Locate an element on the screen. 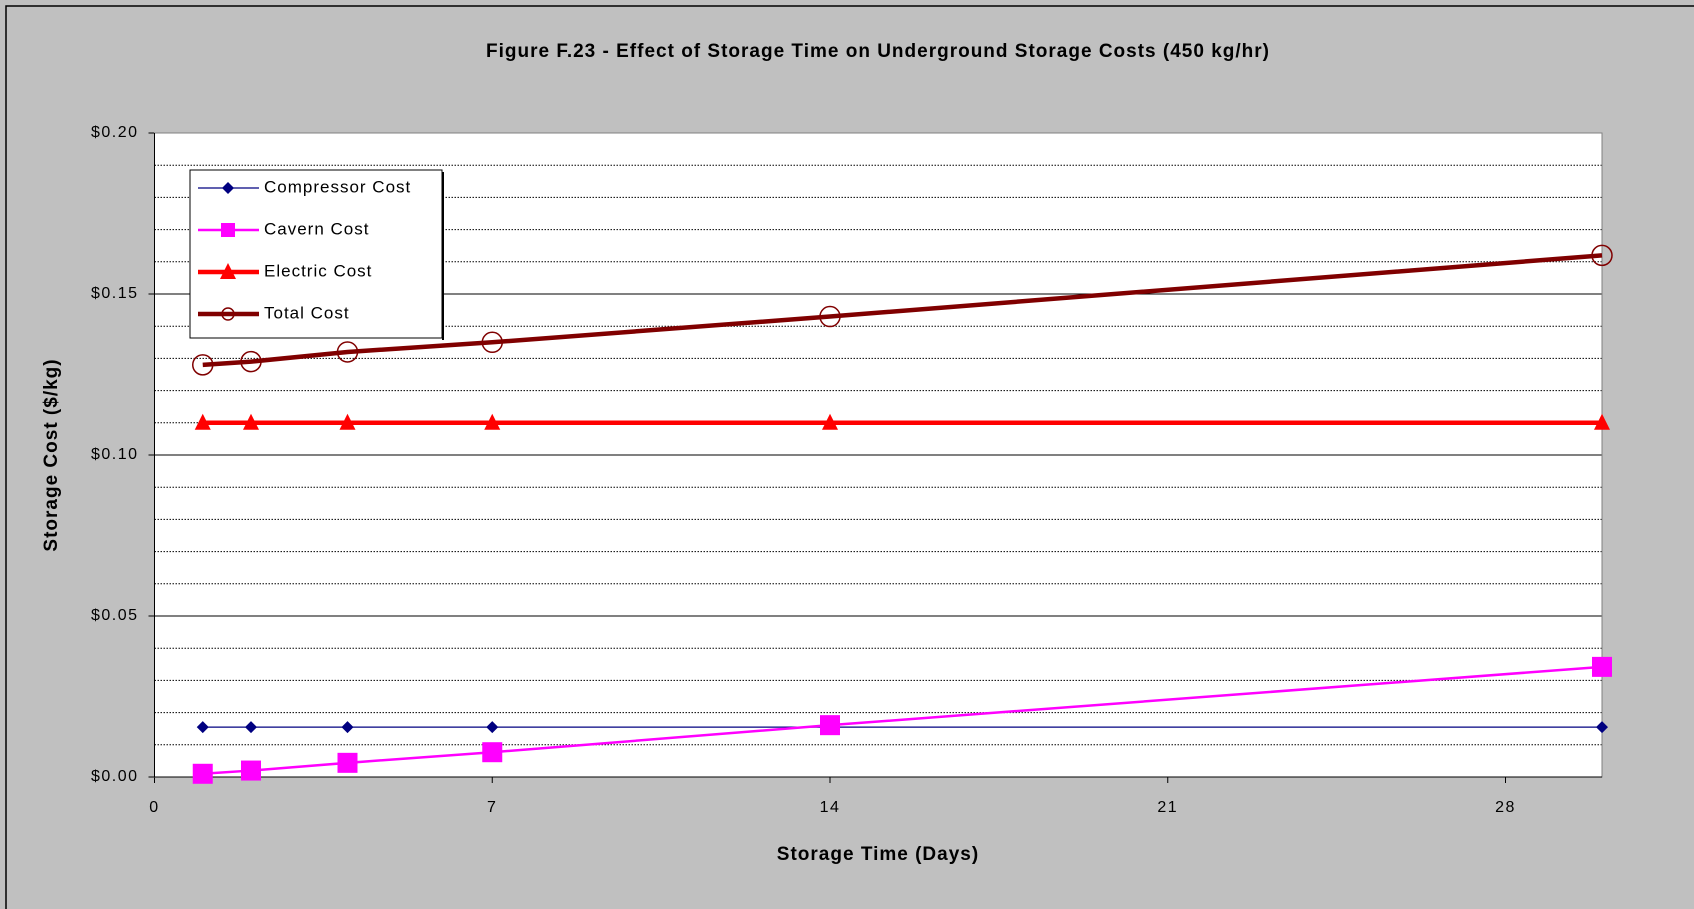 Image resolution: width=1694 pixels, height=909 pixels. y-tick-label: $0.05 is located at coordinates (115, 615).